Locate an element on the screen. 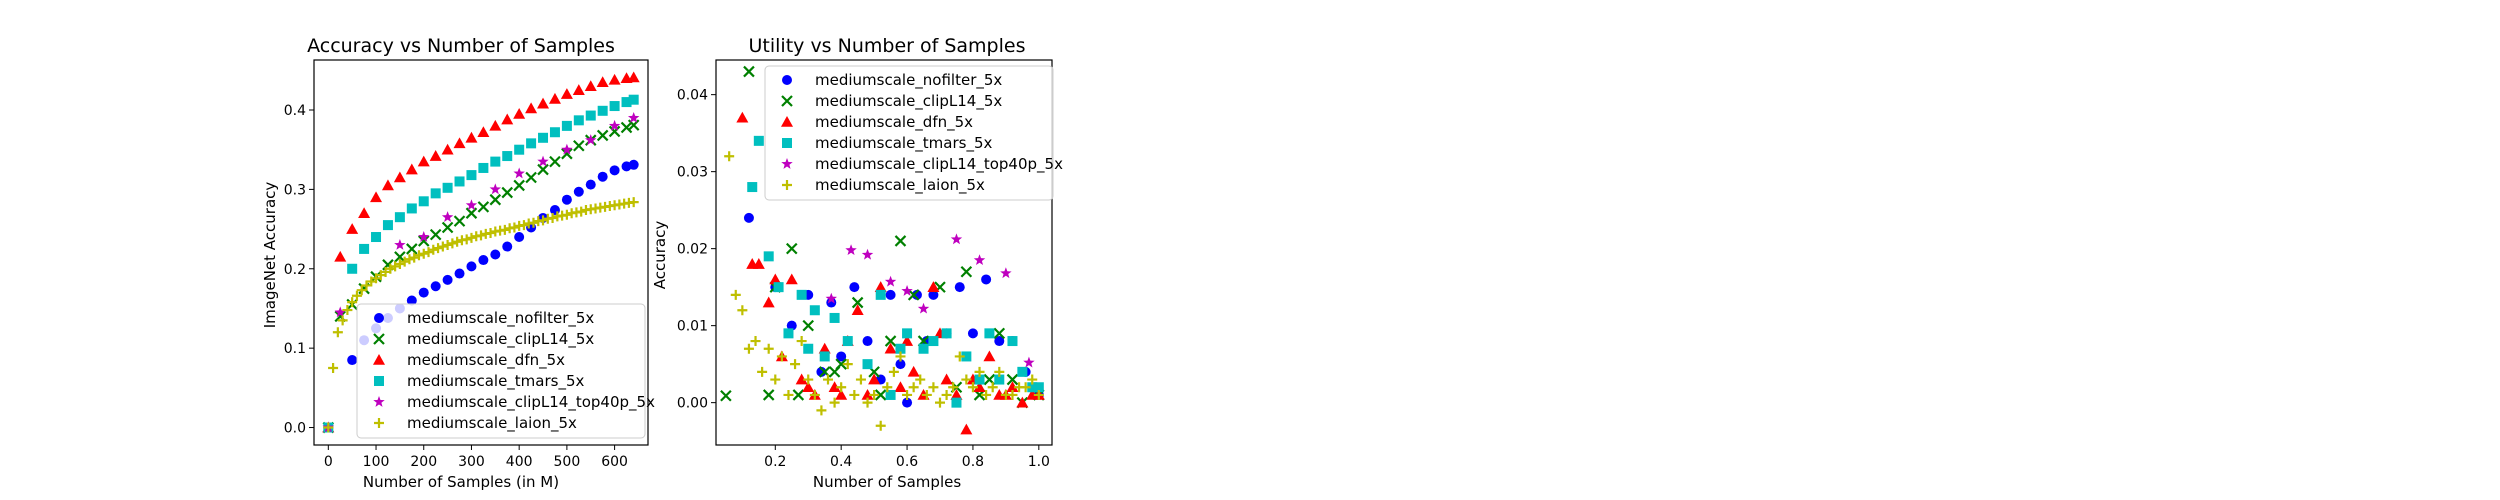 Image resolution: width=2500 pixels, height=500 pixels. accuracy-x-tick-label: 200 is located at coordinates (423, 462).